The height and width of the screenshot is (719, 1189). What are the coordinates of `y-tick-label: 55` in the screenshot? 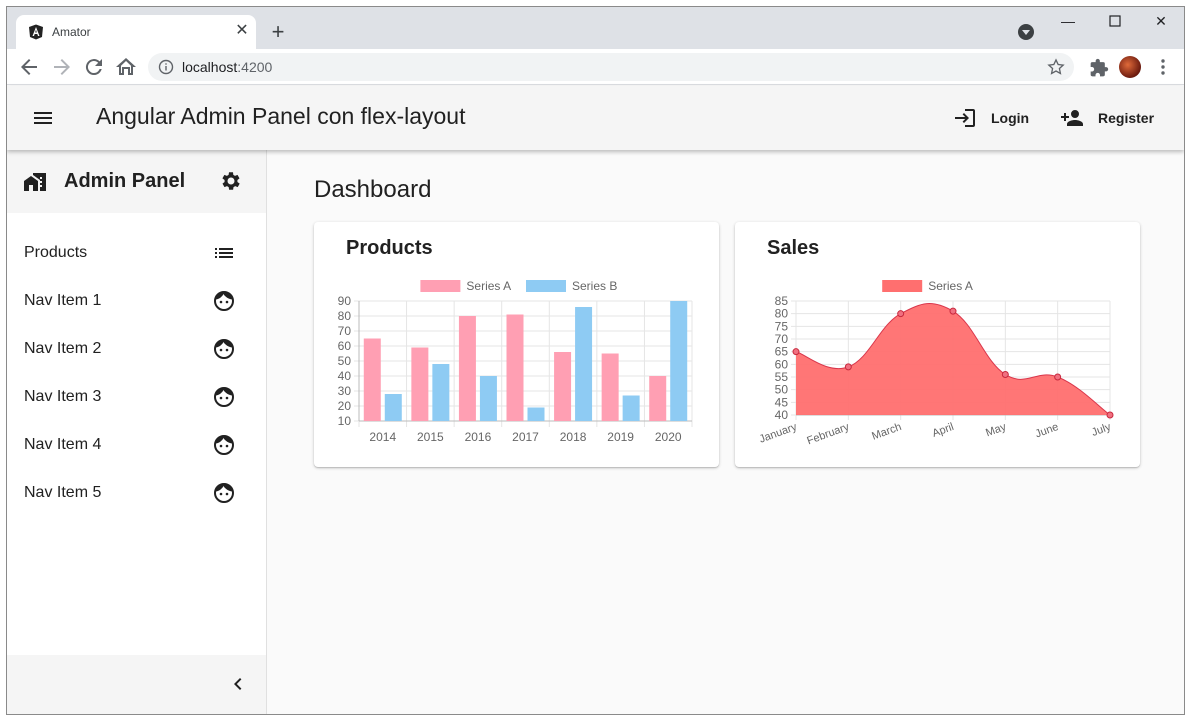 It's located at (782, 377).